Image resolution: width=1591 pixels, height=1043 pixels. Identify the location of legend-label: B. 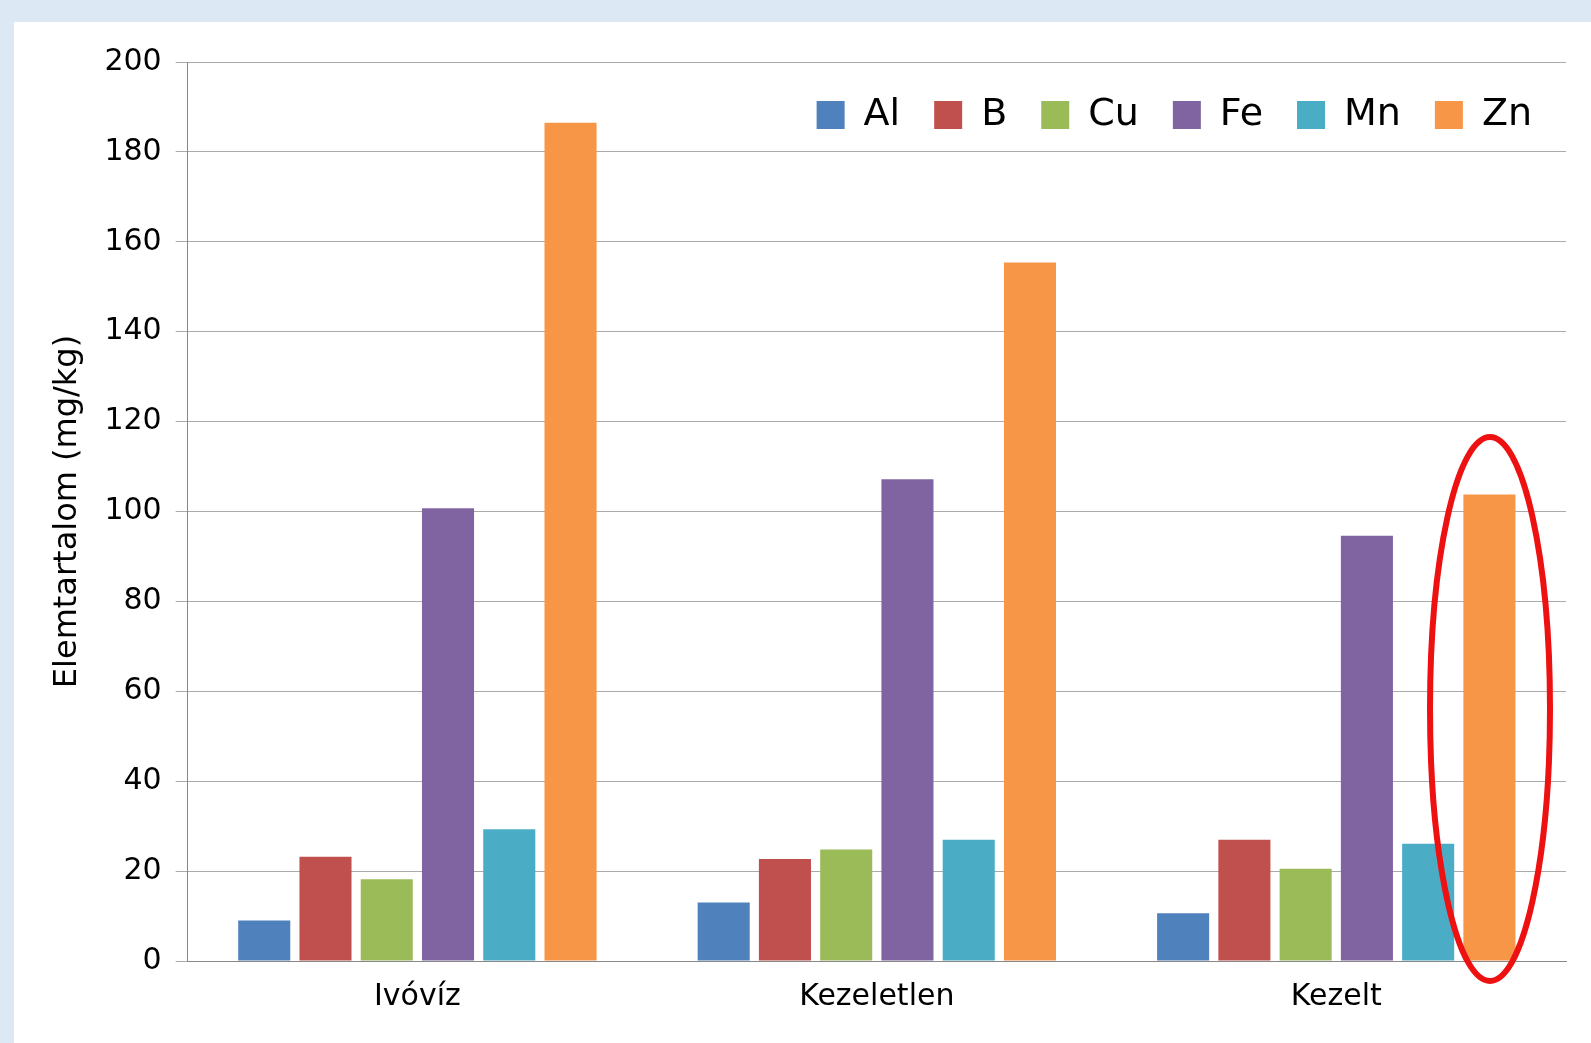
(994, 111).